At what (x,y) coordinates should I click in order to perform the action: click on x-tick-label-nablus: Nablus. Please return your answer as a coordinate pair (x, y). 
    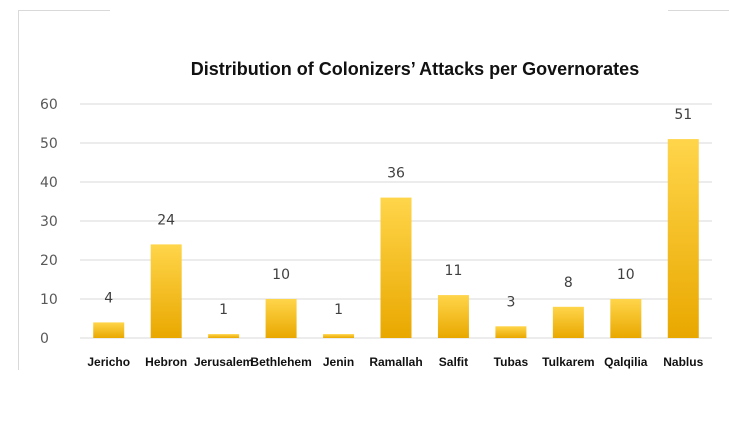
    Looking at the image, I should click on (683, 362).